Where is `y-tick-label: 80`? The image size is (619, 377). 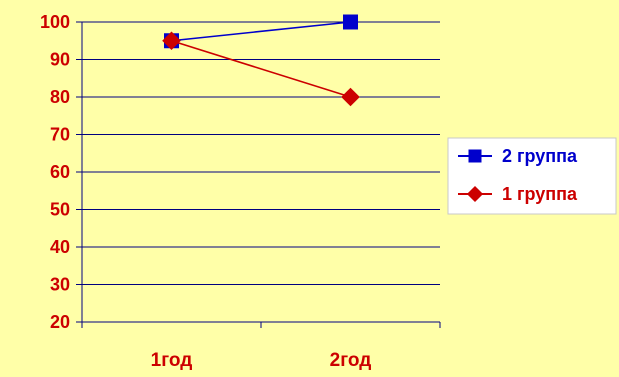
y-tick-label: 80 is located at coordinates (60, 97).